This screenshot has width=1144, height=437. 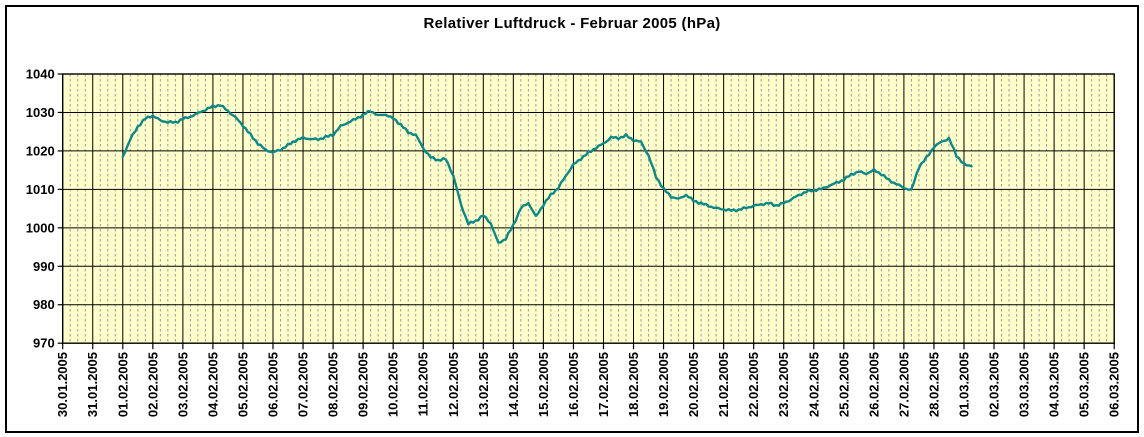 I want to click on x-tick-label: 31.01.2005, so click(x=92, y=384).